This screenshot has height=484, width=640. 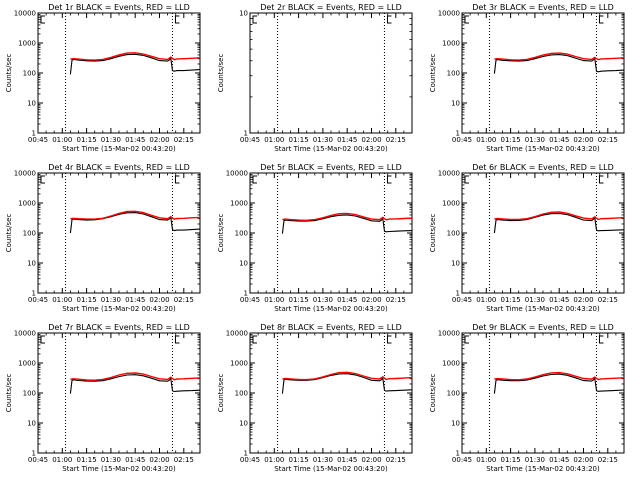 I want to click on det6-y-tick-label: 1000, so click(x=451, y=204).